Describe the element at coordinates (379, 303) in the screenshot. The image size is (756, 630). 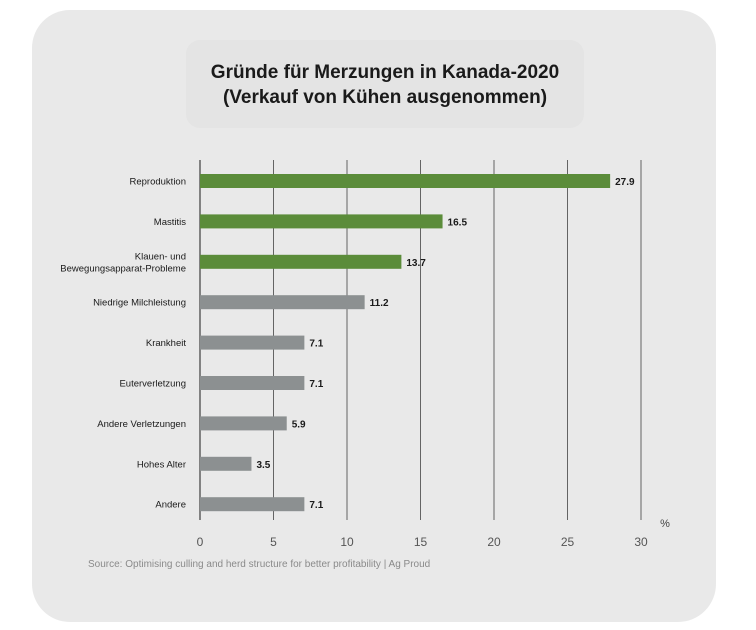
I see `value-label: 11.2` at that location.